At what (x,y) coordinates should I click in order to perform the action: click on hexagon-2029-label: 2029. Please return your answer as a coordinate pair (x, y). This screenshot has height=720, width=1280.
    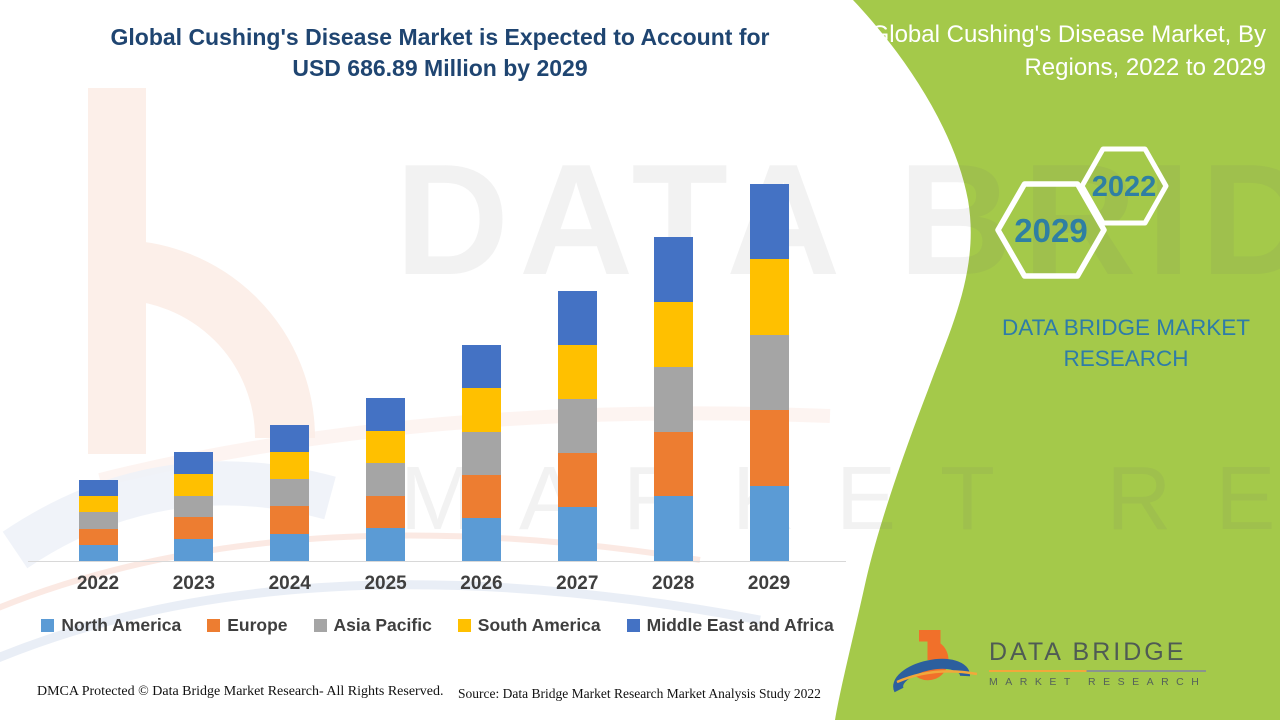
    Looking at the image, I should click on (1050, 230).